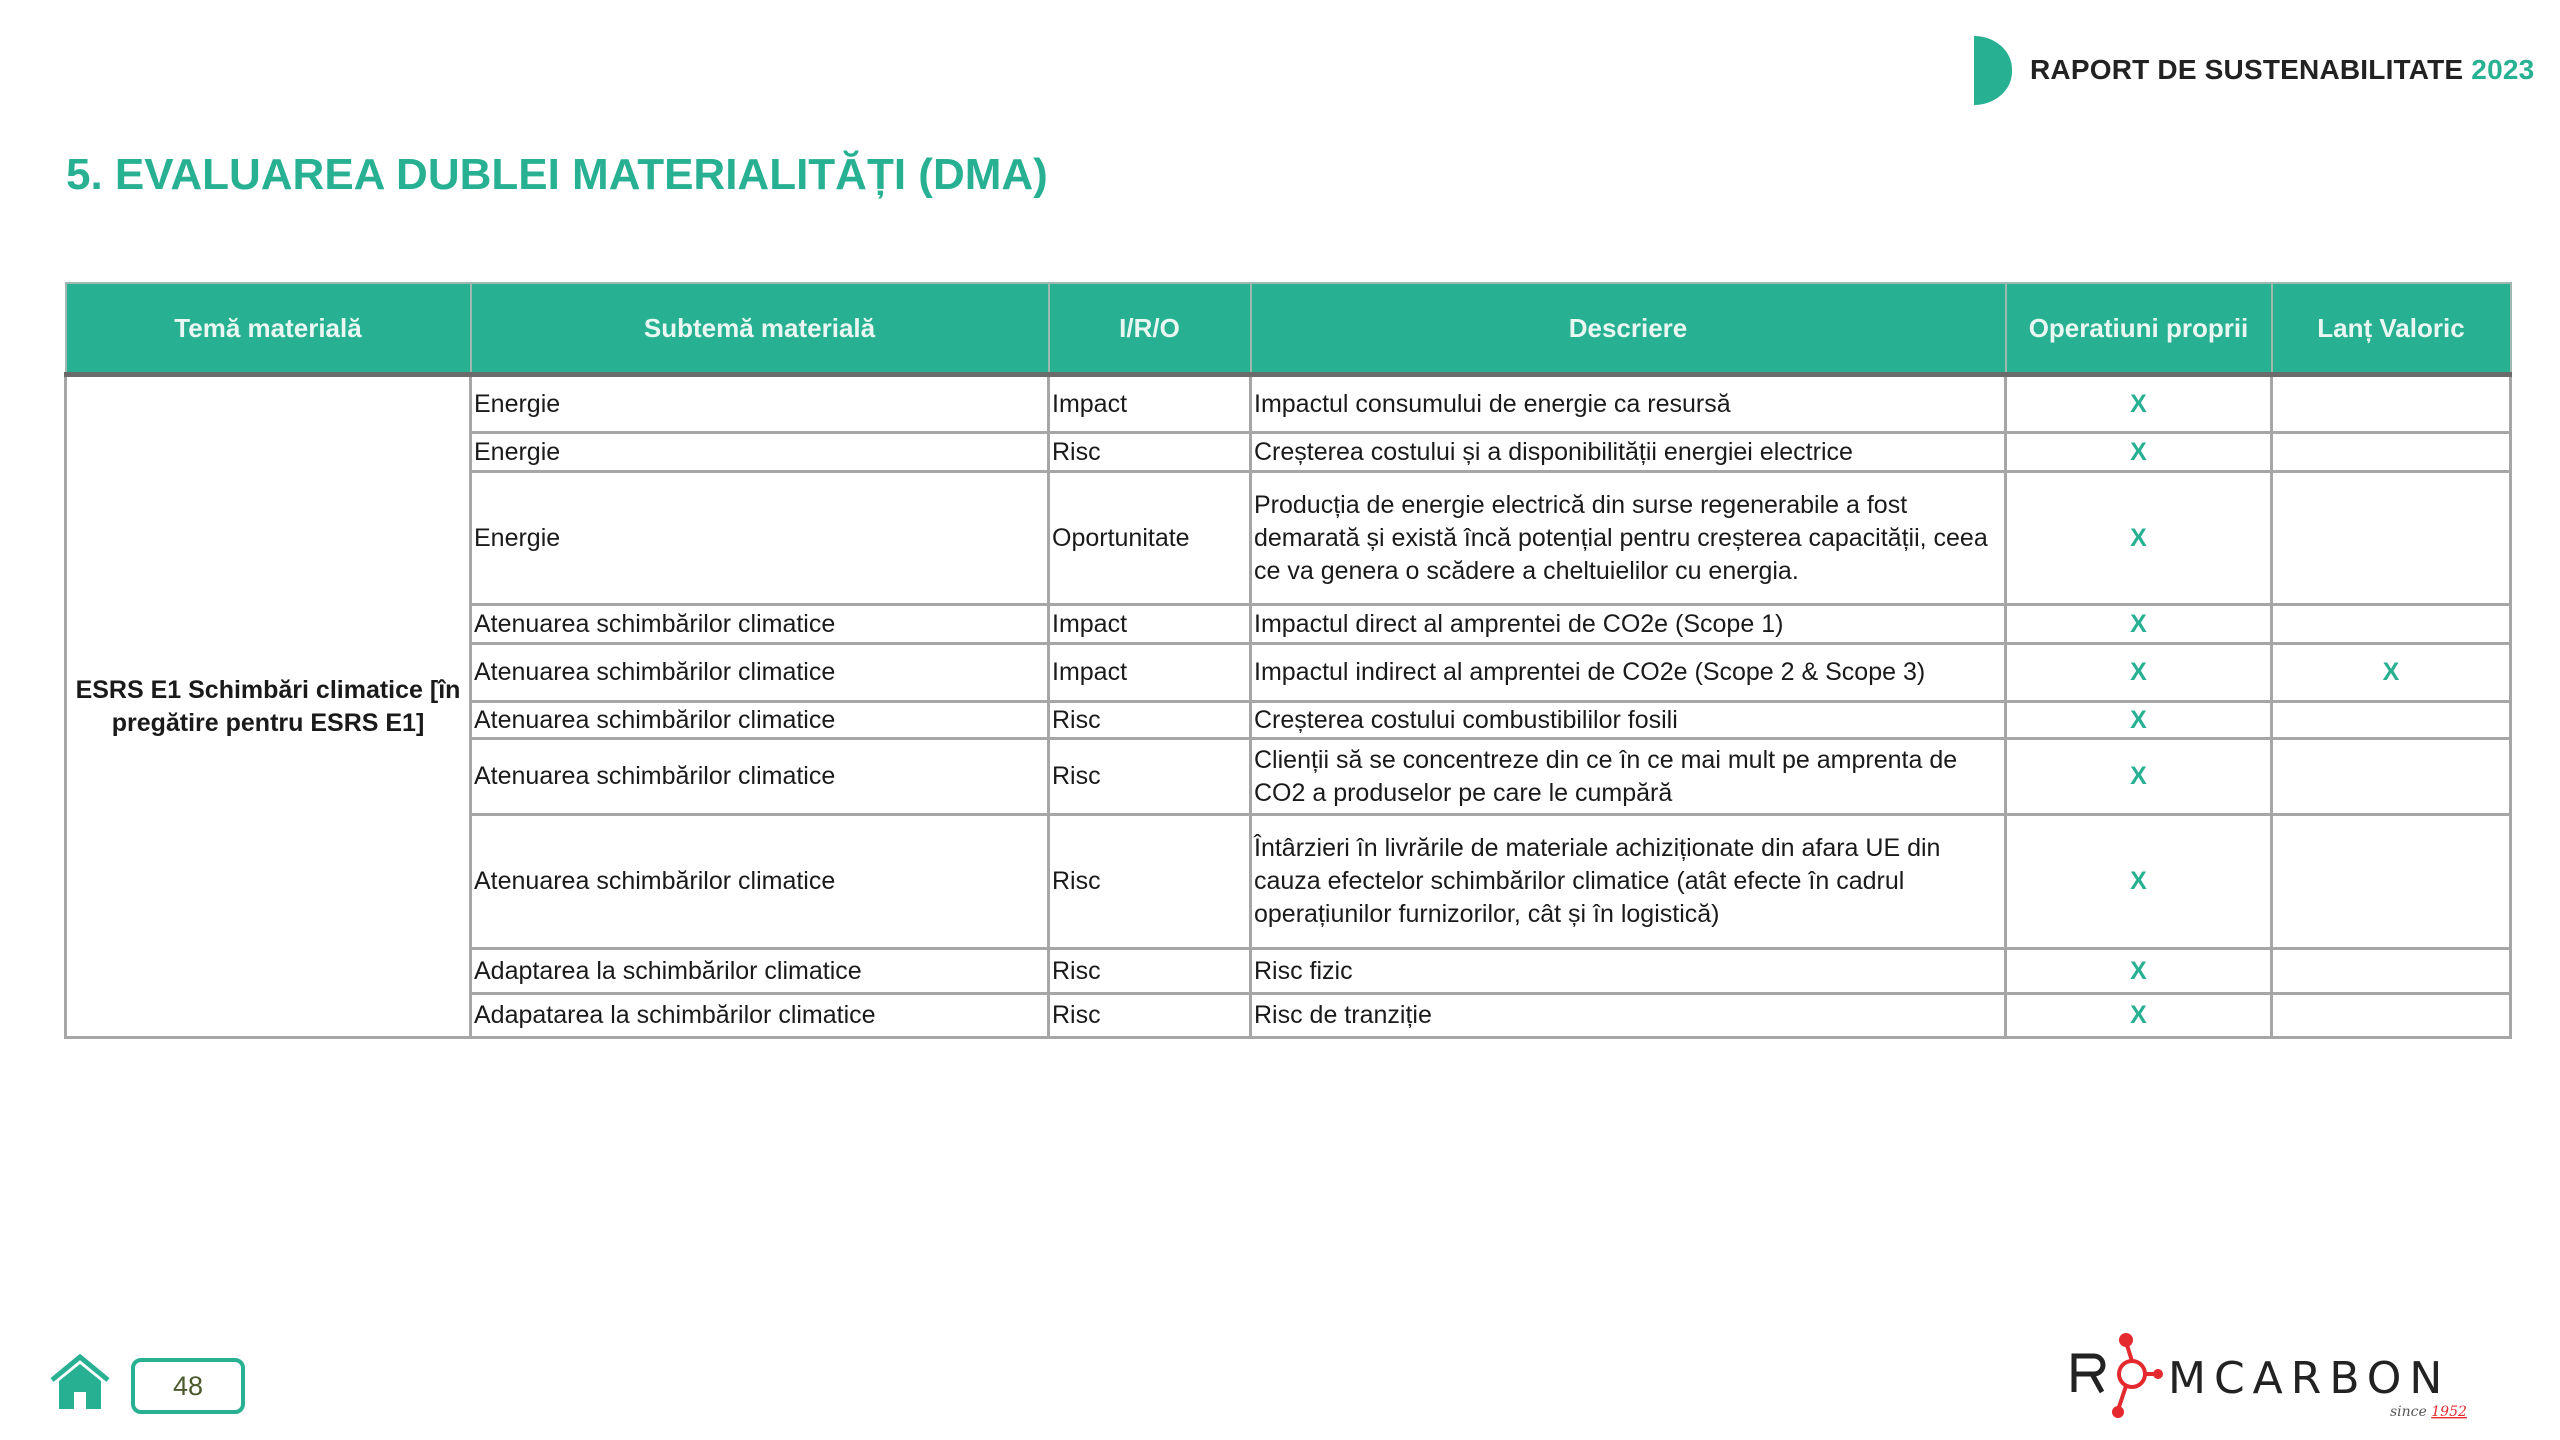  I want to click on header-col-subtema: Subtemă materială, so click(759, 329).